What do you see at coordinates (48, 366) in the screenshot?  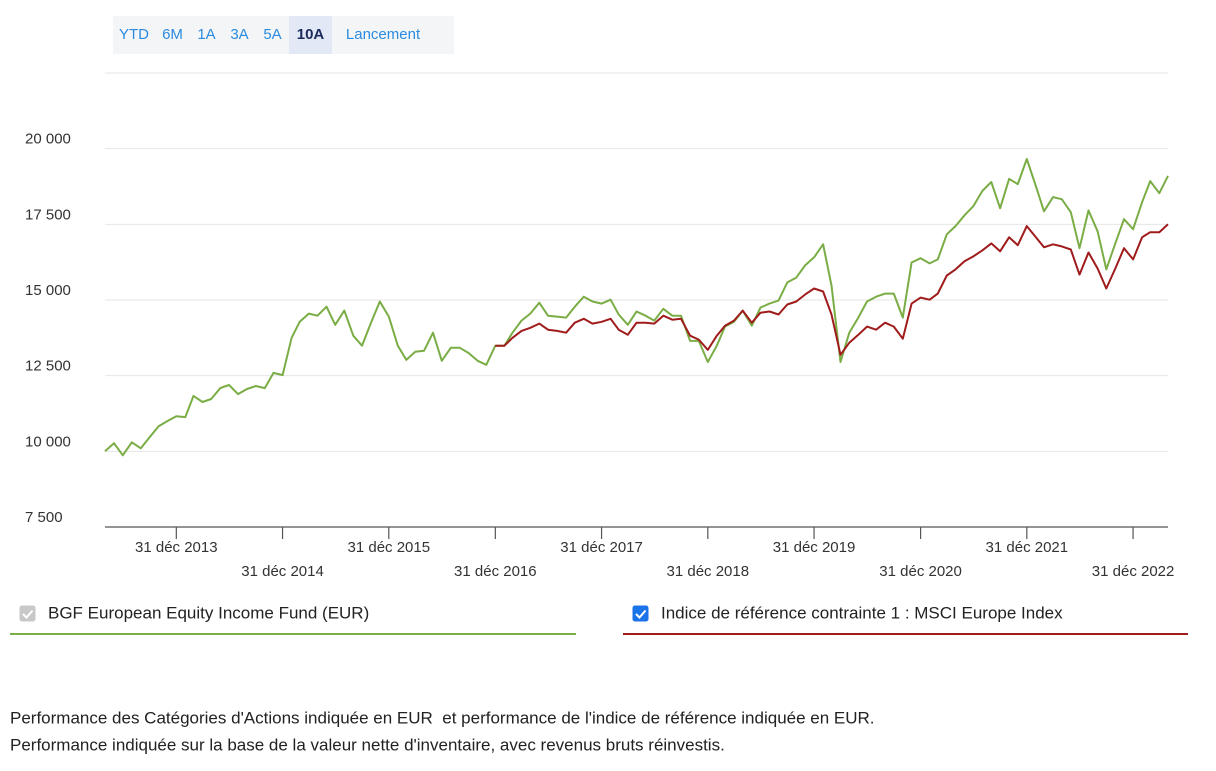 I see `y-tick-label: 12 500` at bounding box center [48, 366].